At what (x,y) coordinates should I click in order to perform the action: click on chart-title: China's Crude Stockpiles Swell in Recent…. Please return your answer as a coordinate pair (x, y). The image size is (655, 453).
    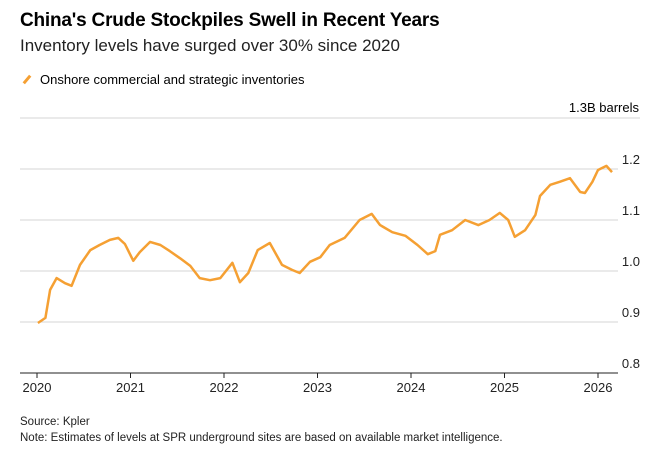
    Looking at the image, I should click on (230, 20).